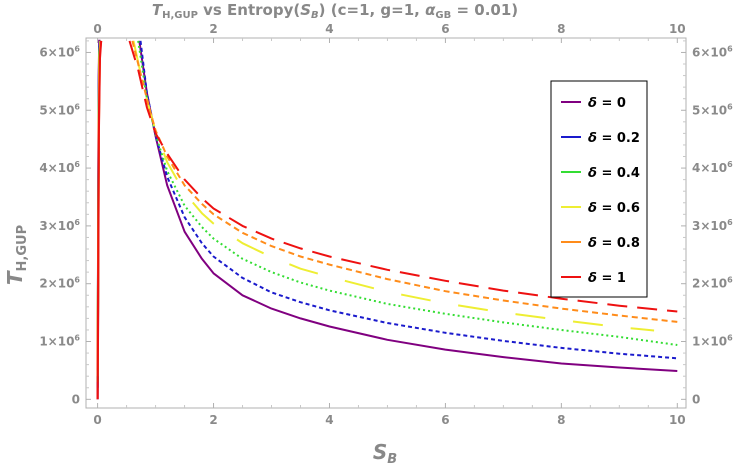 The height and width of the screenshot is (466, 755). Describe the element at coordinates (696, 399) in the screenshot. I see `y-tick-label-right: 0` at that location.